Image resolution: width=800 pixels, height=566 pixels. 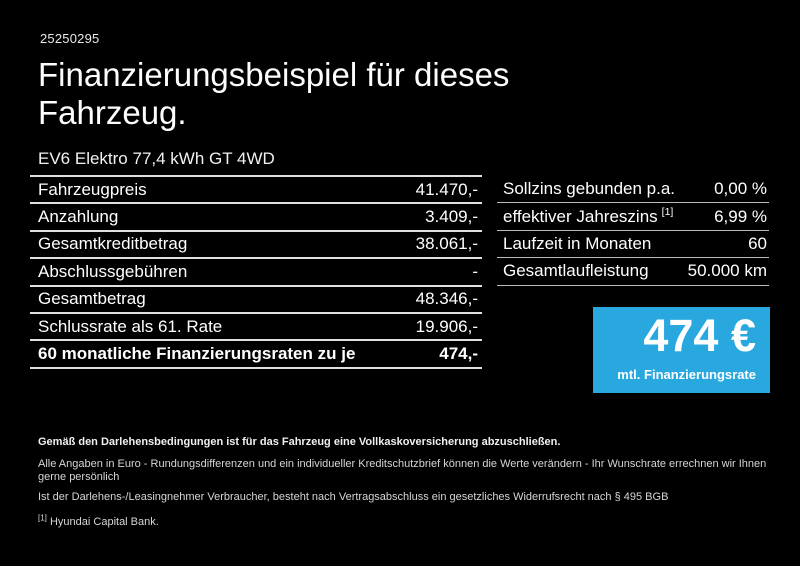 What do you see at coordinates (70, 38) in the screenshot?
I see `document-number: 25250295` at bounding box center [70, 38].